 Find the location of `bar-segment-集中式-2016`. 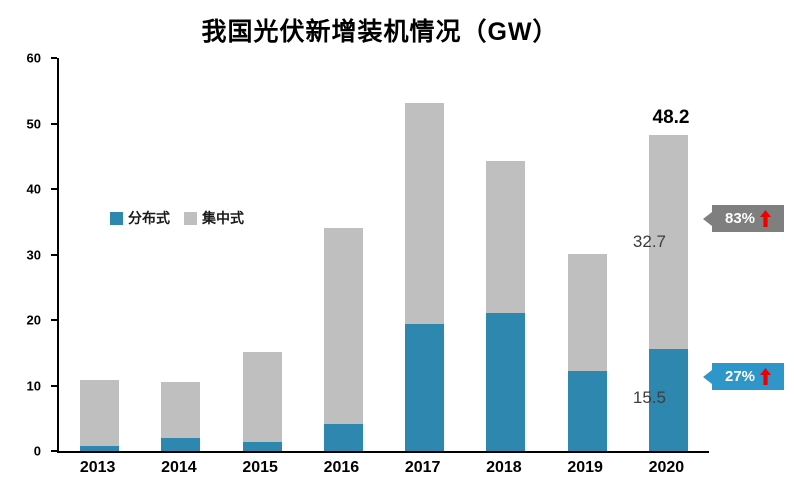

bar-segment-集中式-2016 is located at coordinates (343, 325).